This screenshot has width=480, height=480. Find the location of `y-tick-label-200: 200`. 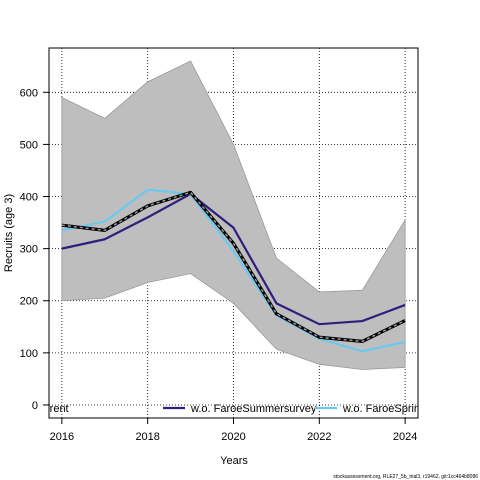

y-tick-label-200: 200 is located at coordinates (29, 302).